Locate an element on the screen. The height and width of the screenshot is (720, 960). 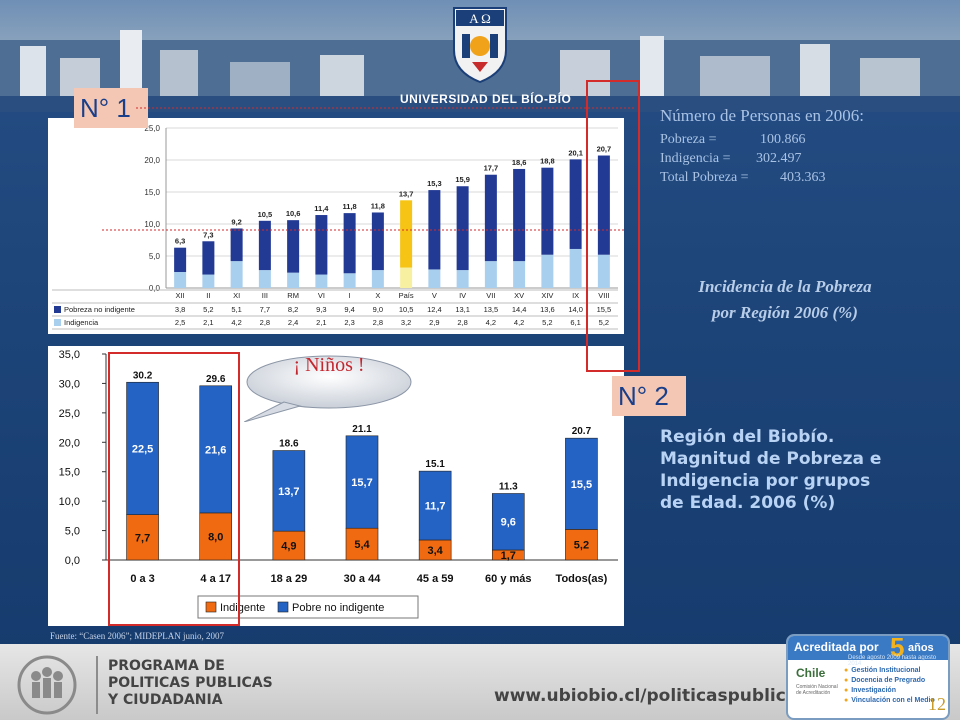
table-cell-pobreza: 13,6 is located at coordinates (547, 309).